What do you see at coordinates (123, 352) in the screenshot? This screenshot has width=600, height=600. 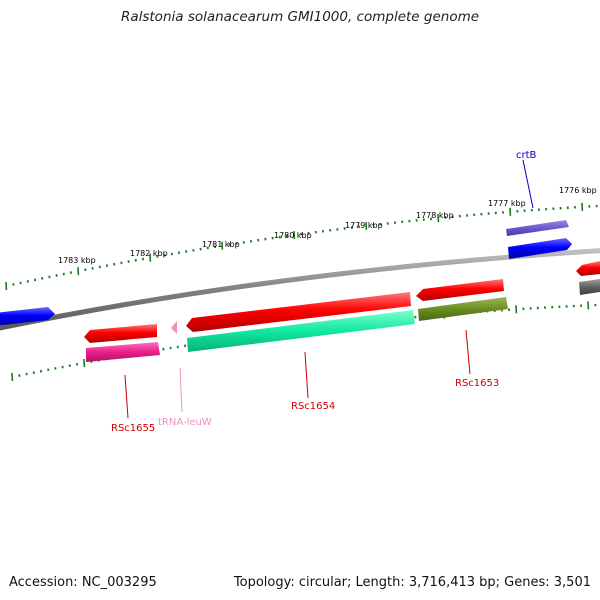 I see `cog-bar-RSc1655` at bounding box center [123, 352].